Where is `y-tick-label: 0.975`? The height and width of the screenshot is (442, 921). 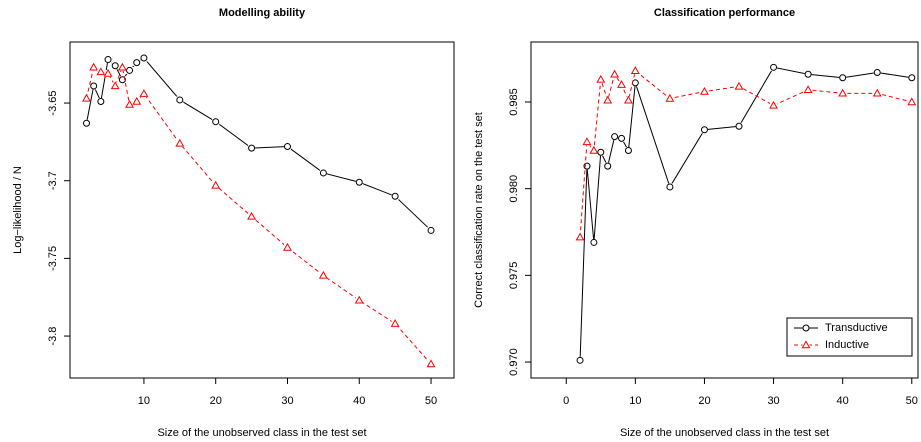 y-tick-label: 0.975 is located at coordinates (514, 276).